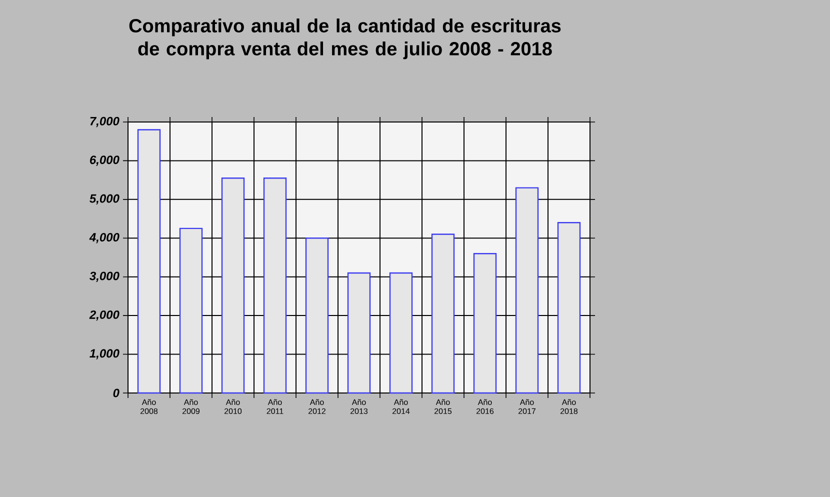  I want to click on x-tick-label: Año 2009, so click(191, 406).